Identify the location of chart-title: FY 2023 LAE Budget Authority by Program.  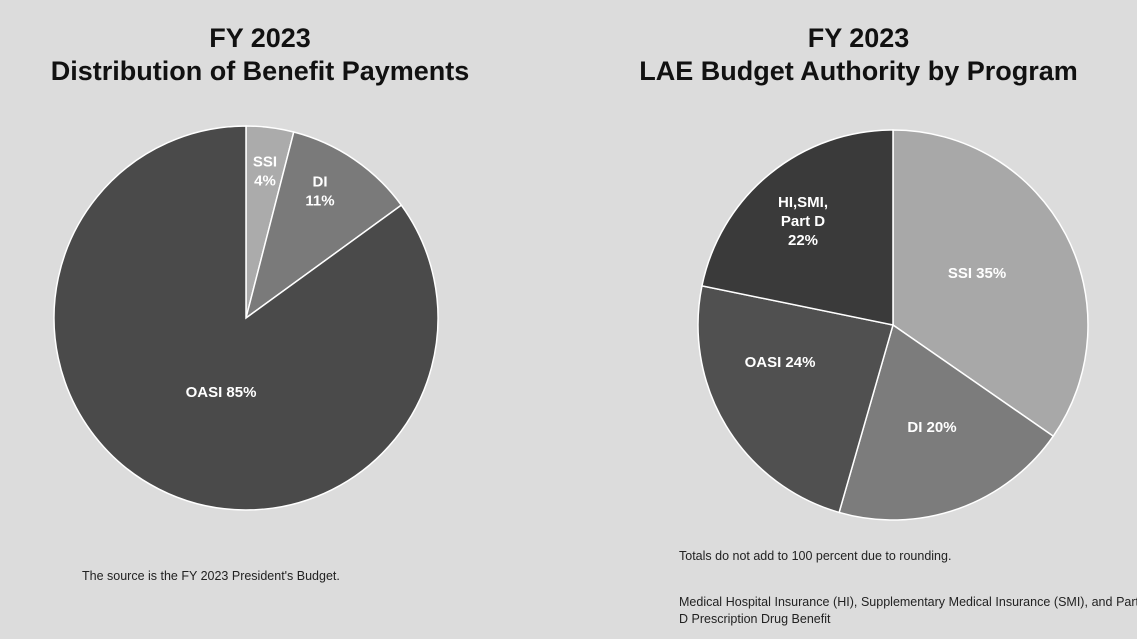
(858, 55).